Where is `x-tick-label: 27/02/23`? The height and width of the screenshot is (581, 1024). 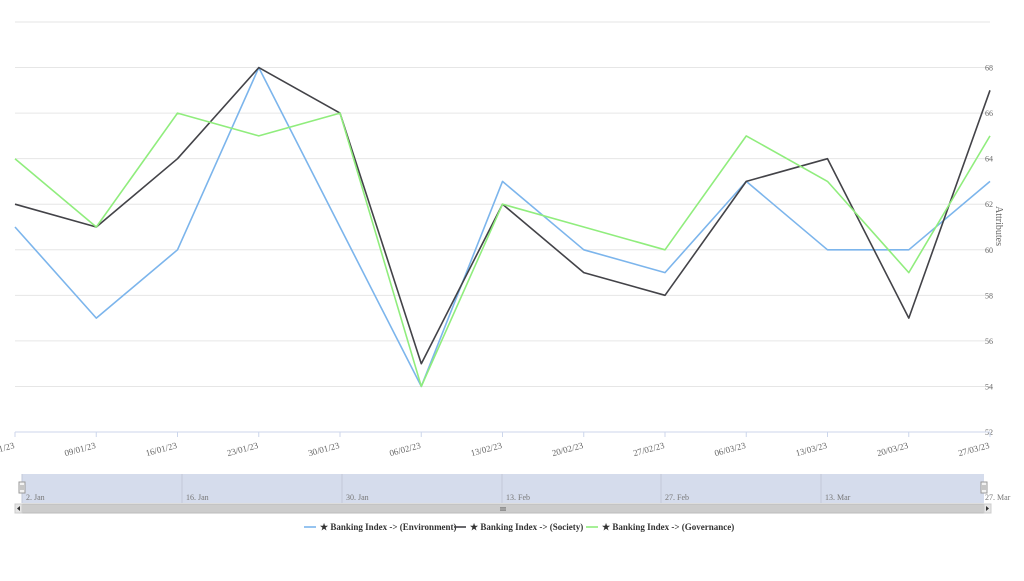 x-tick-label: 27/02/23 is located at coordinates (649, 449).